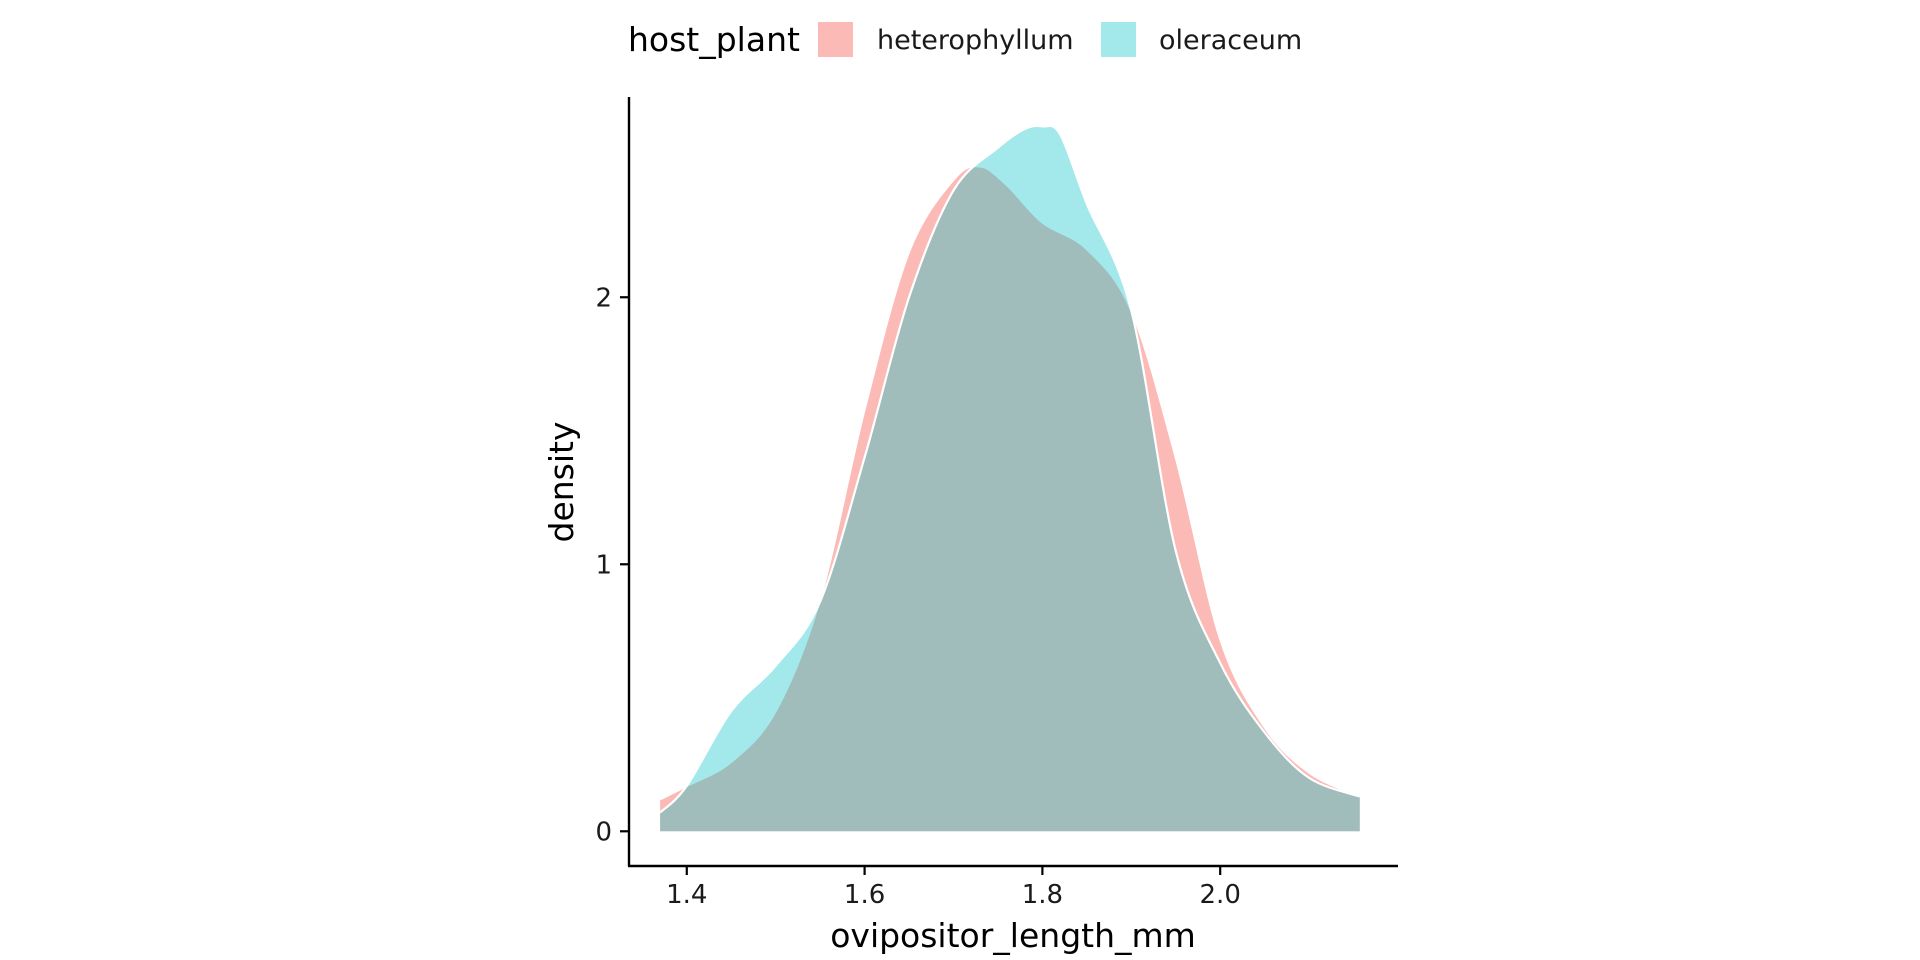  What do you see at coordinates (975, 40) in the screenshot?
I see `legend-label-heterophyllum: heterophyllum` at bounding box center [975, 40].